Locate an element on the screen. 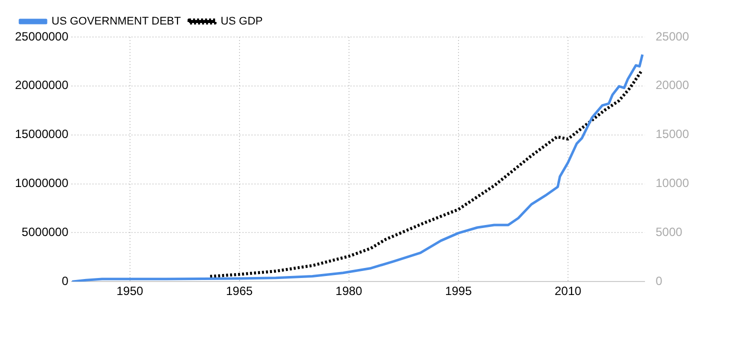 This screenshot has height=340, width=730. legend-label: US GOVERNMENT DEBT is located at coordinates (117, 22).